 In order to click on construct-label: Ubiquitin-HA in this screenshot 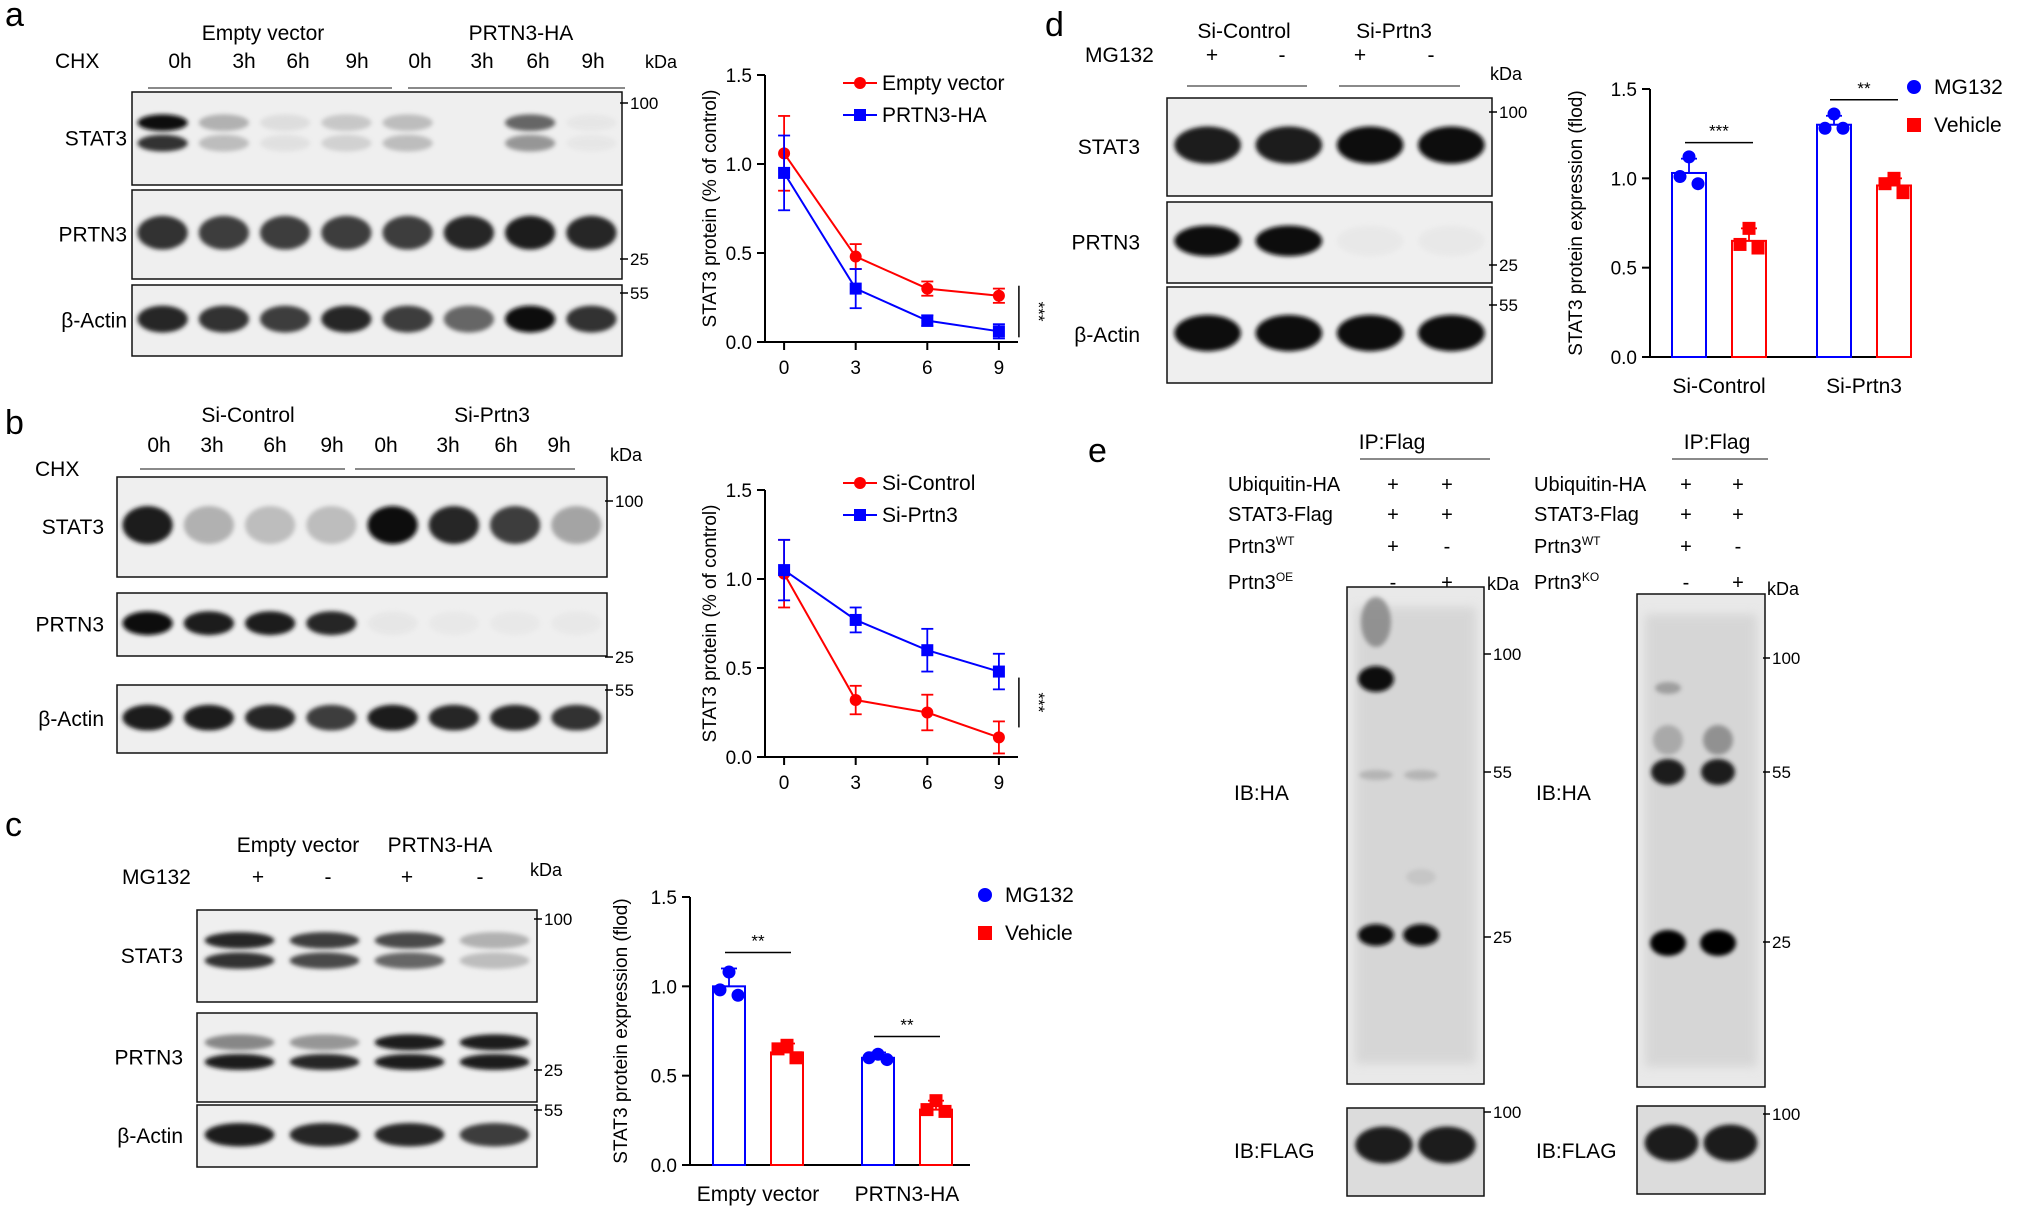, I will do `click(1590, 485)`.